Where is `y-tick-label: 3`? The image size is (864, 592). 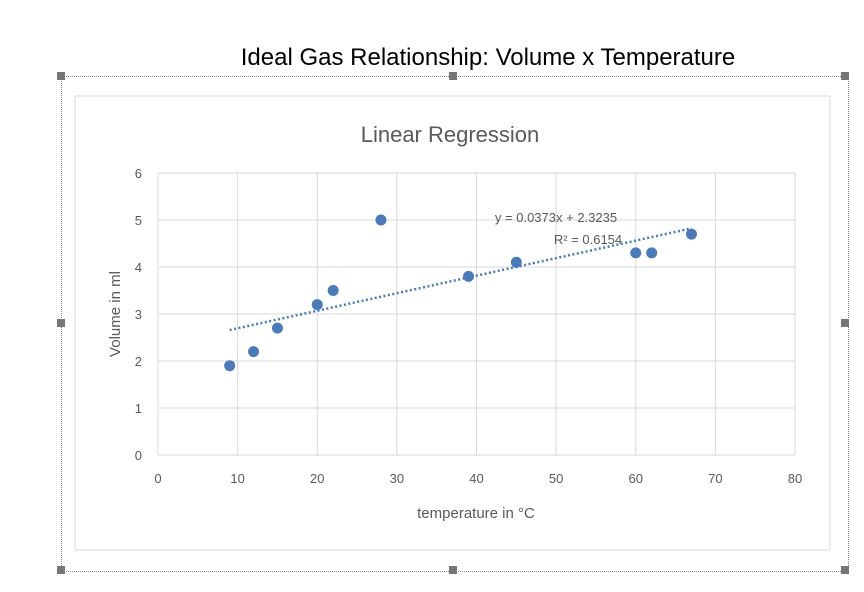 y-tick-label: 3 is located at coordinates (138, 314).